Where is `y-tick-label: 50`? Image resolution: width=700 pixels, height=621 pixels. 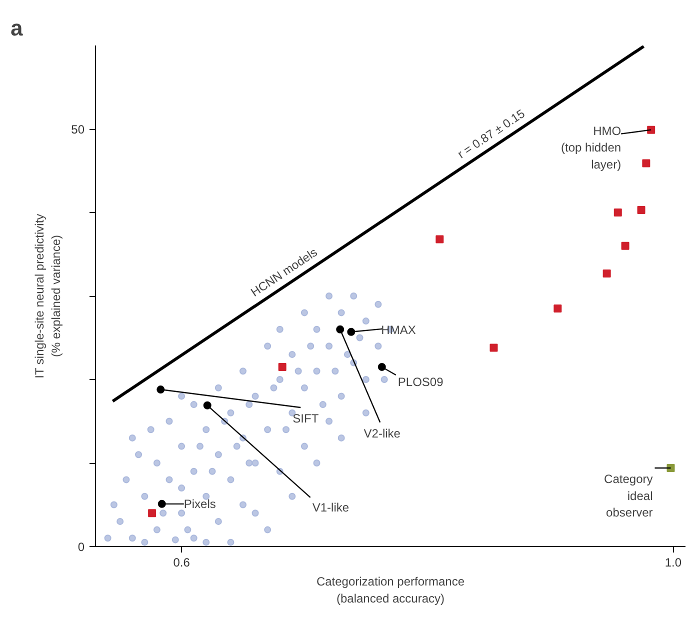
y-tick-label: 50 is located at coordinates (78, 129).